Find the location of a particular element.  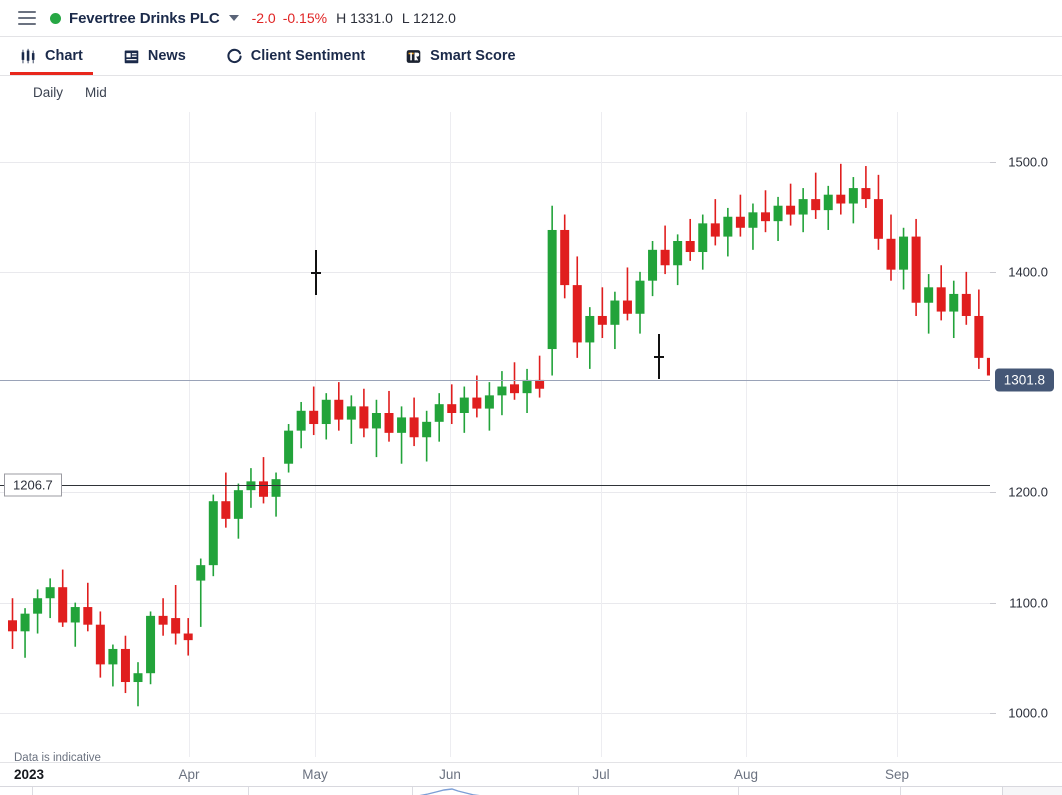

tab-chart-label: Chart is located at coordinates (64, 56).